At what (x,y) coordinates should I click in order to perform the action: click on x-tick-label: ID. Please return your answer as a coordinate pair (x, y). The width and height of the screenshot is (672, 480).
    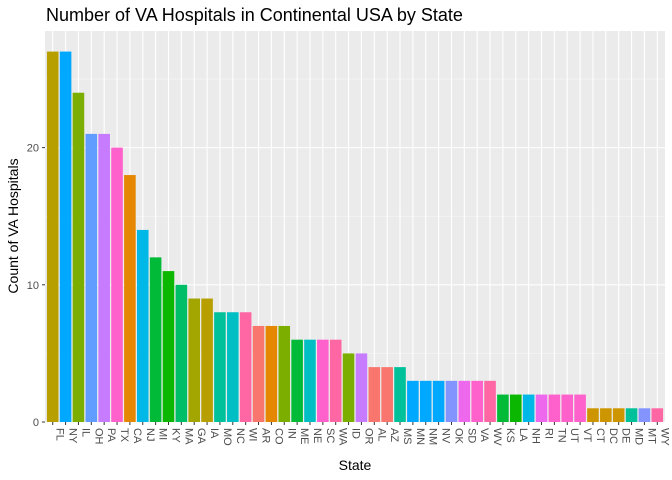
    Looking at the image, I should click on (356, 433).